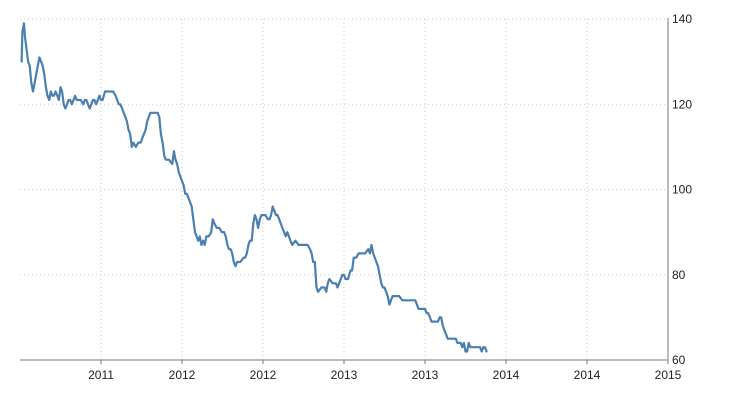  What do you see at coordinates (682, 104) in the screenshot?
I see `y-tick-label: 120` at bounding box center [682, 104].